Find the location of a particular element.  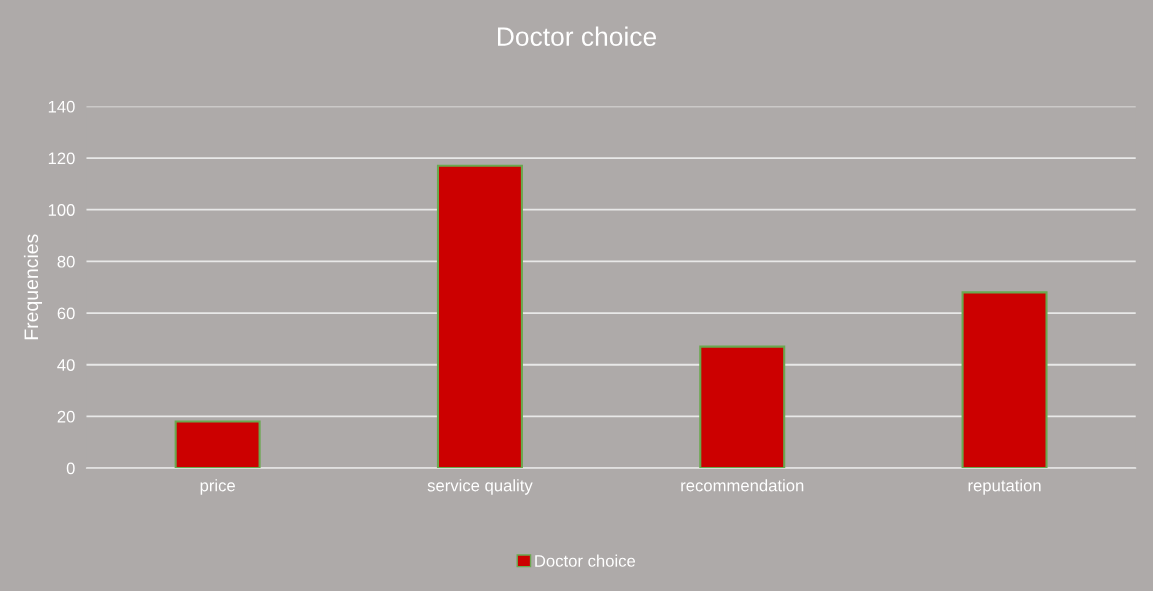

y-tick-label: 80 is located at coordinates (66, 261).